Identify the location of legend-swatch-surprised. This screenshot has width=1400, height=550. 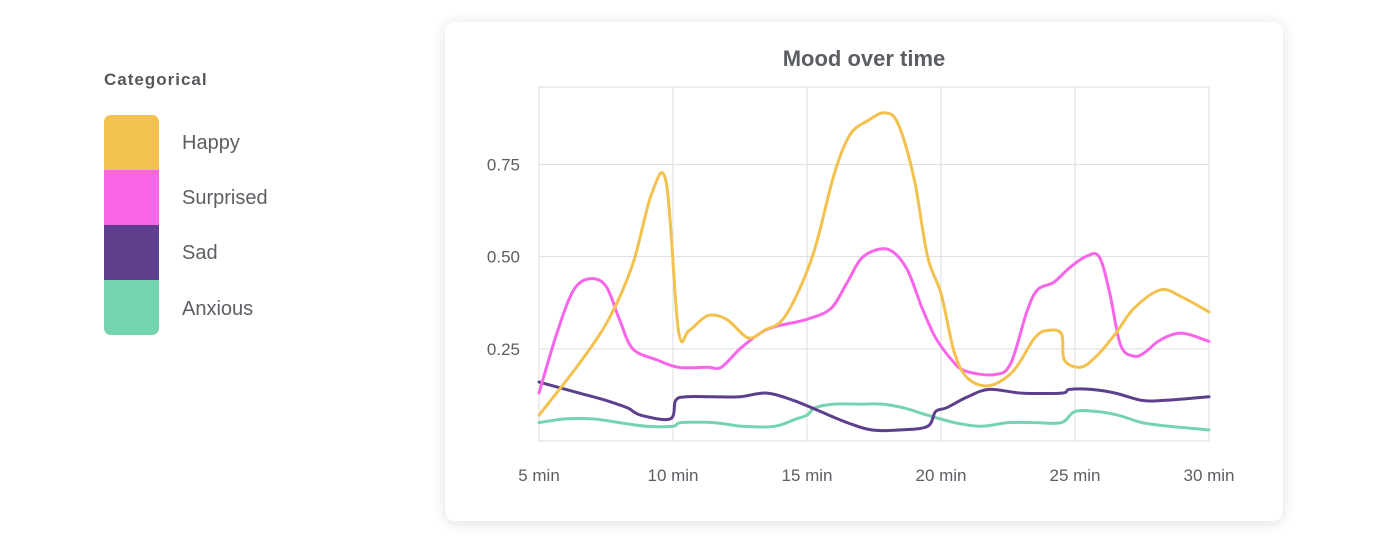
(131, 197).